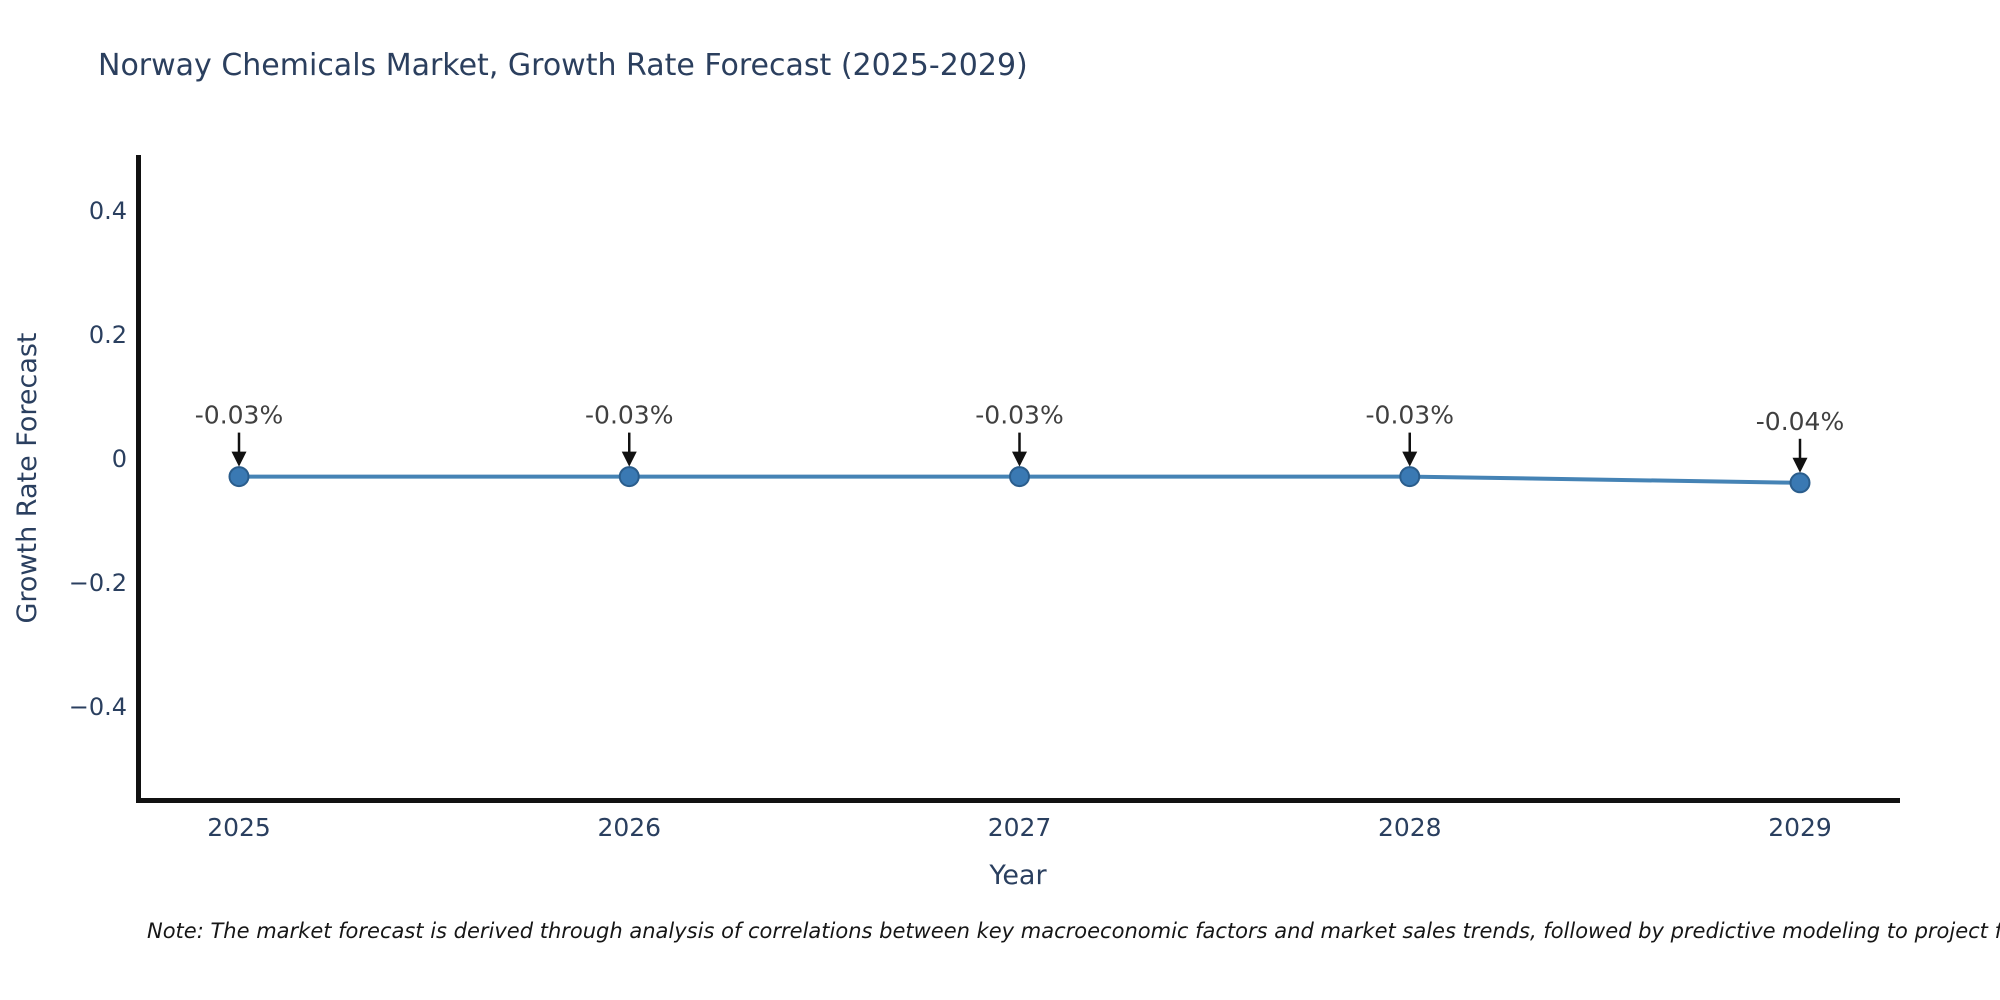 This screenshot has height=1000, width=2000. I want to click on x-axis-title: Year, so click(1017, 875).